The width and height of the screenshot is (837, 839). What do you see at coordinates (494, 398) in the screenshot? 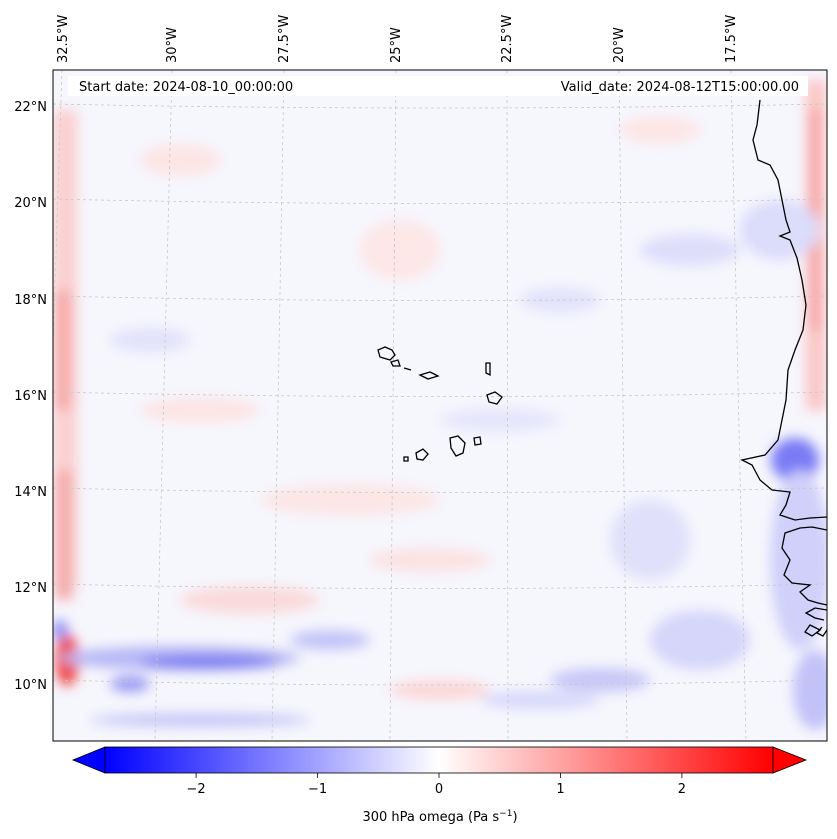
I see `island-boa-vista` at bounding box center [494, 398].